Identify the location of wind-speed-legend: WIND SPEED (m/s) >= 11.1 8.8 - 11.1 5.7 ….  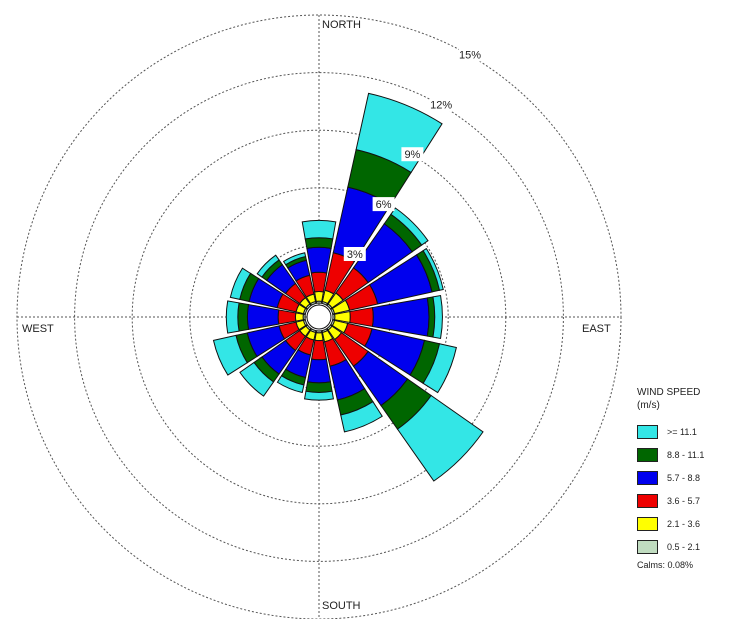
(684, 478).